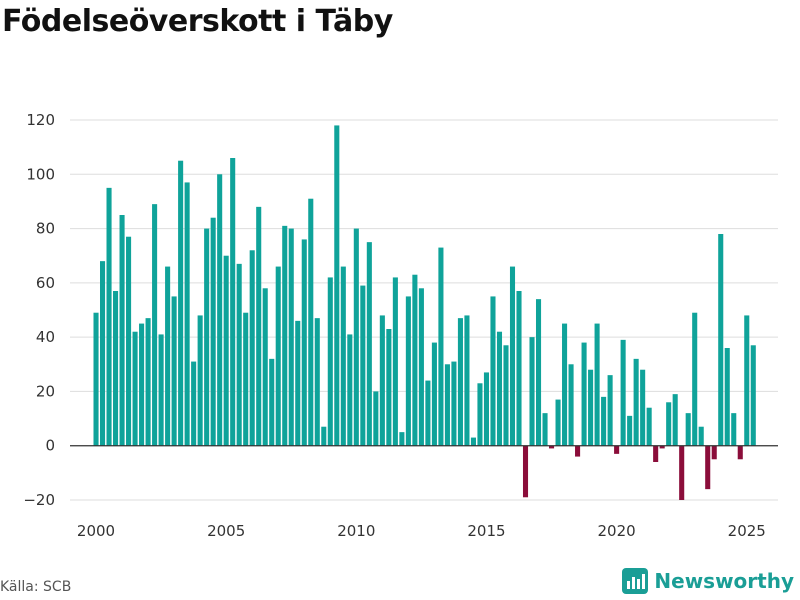 This screenshot has height=600, width=800. Describe the element at coordinates (39, 310) in the screenshot. I see `y-axis-labels: −20 0 20 40 60 80 100 120` at that location.